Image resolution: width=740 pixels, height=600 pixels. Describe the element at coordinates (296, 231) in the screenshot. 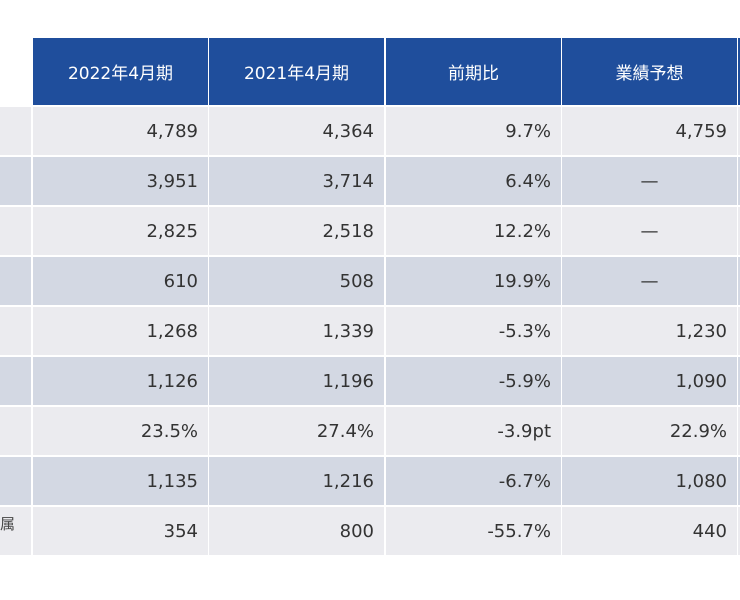

I see `data-cell: 2,518` at that location.